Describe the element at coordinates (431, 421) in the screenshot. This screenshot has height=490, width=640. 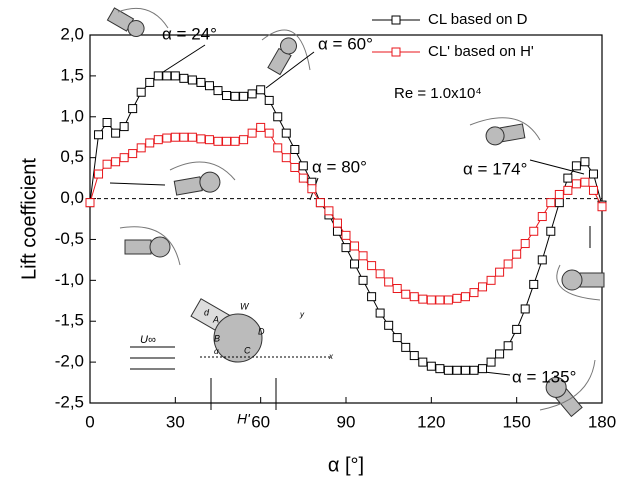
I see `x-tick-label: 120` at that location.